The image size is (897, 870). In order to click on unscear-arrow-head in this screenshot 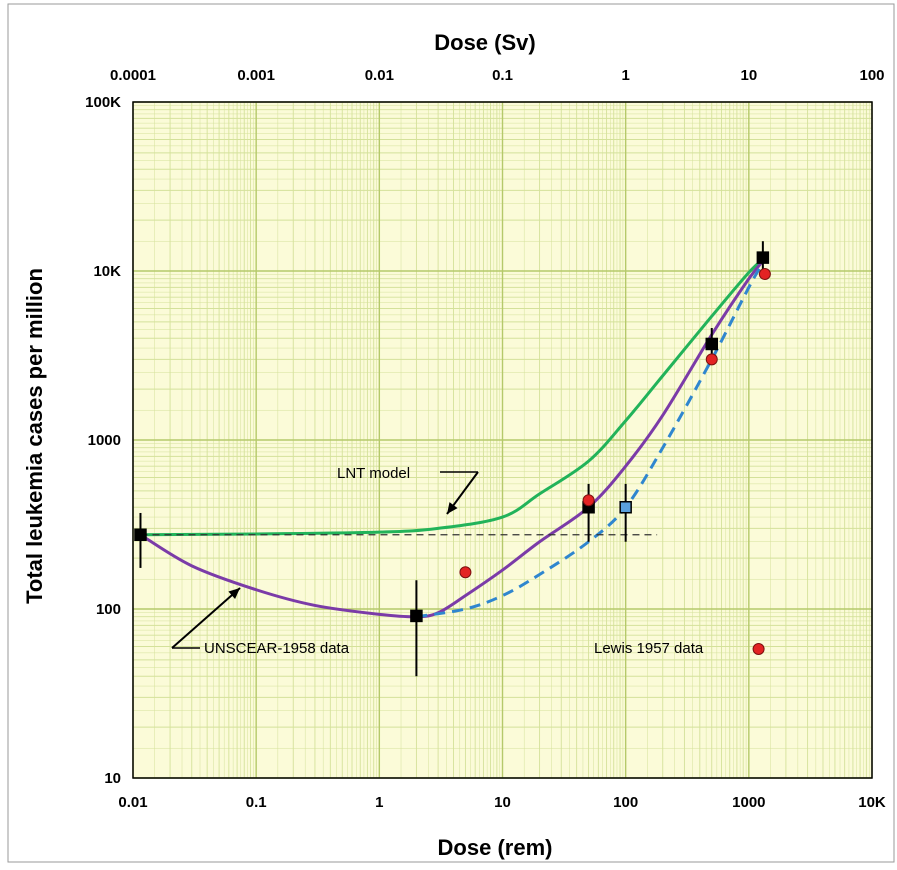, I will do `click(234, 594)`.